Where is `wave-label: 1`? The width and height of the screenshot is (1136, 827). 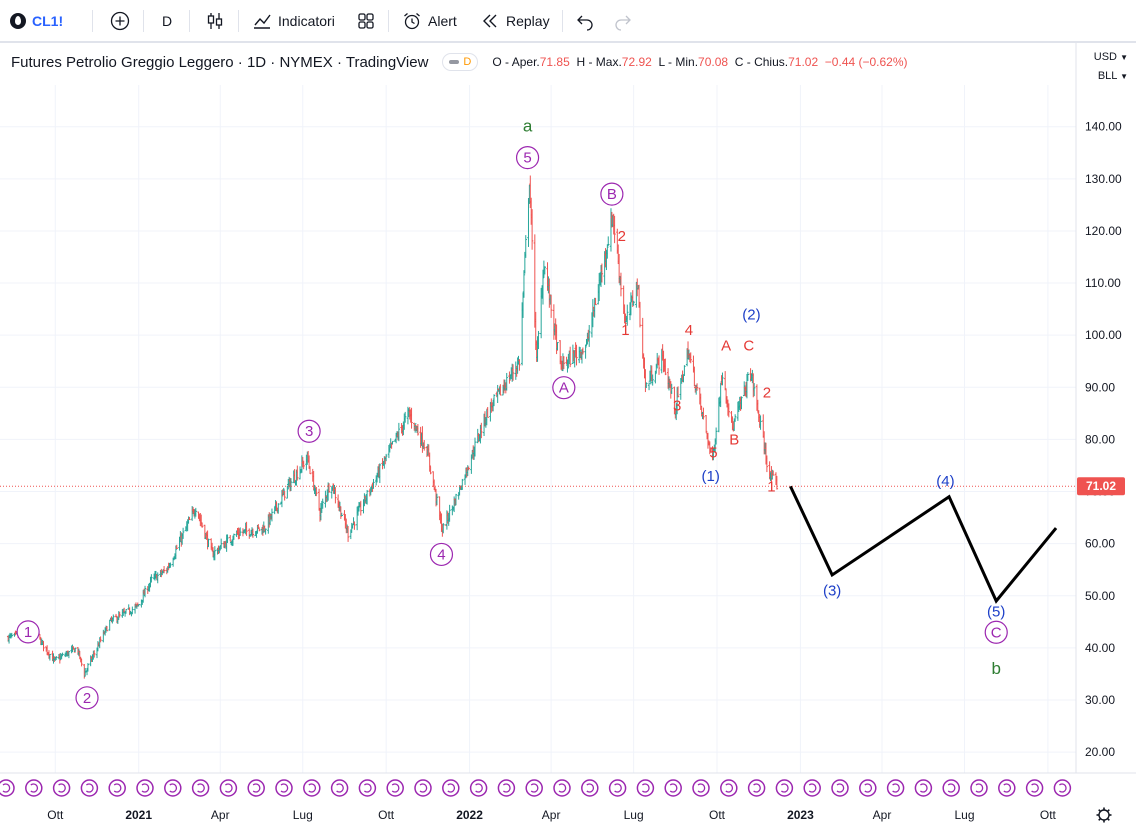 wave-label: 1 is located at coordinates (28, 632).